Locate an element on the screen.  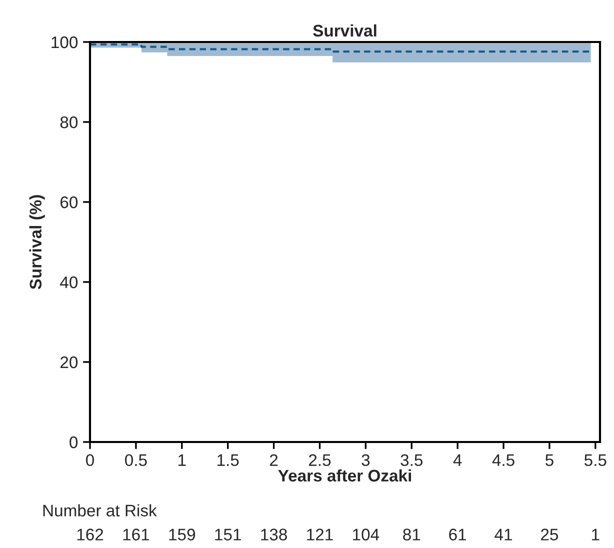
text: 1 is located at coordinates (596, 534).